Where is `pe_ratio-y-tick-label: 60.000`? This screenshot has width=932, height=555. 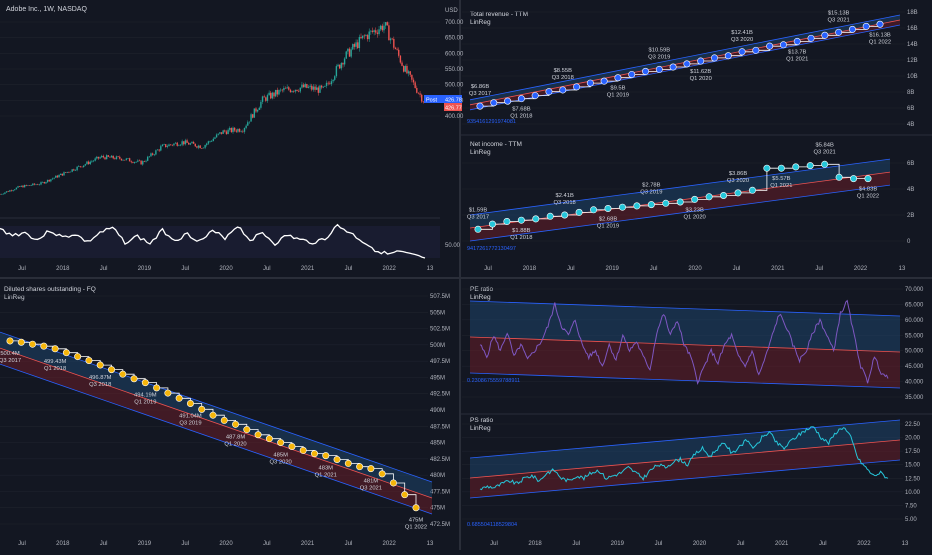
pe_ratio-y-tick-label: 60.000 is located at coordinates (914, 321).